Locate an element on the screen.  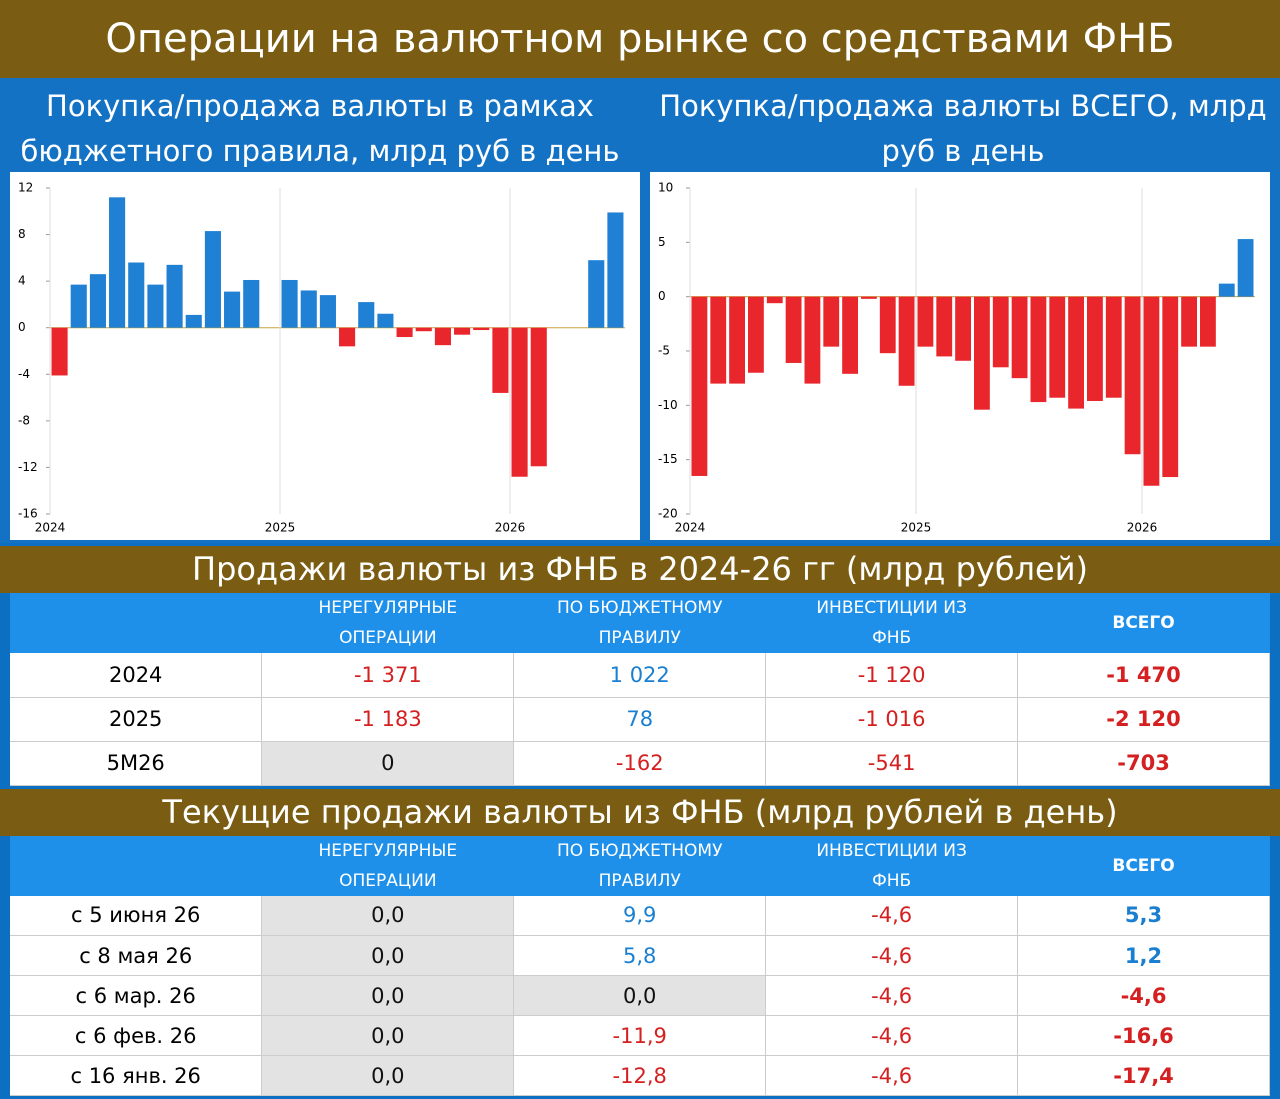
x-tick-label: 2026 is located at coordinates (1142, 528).